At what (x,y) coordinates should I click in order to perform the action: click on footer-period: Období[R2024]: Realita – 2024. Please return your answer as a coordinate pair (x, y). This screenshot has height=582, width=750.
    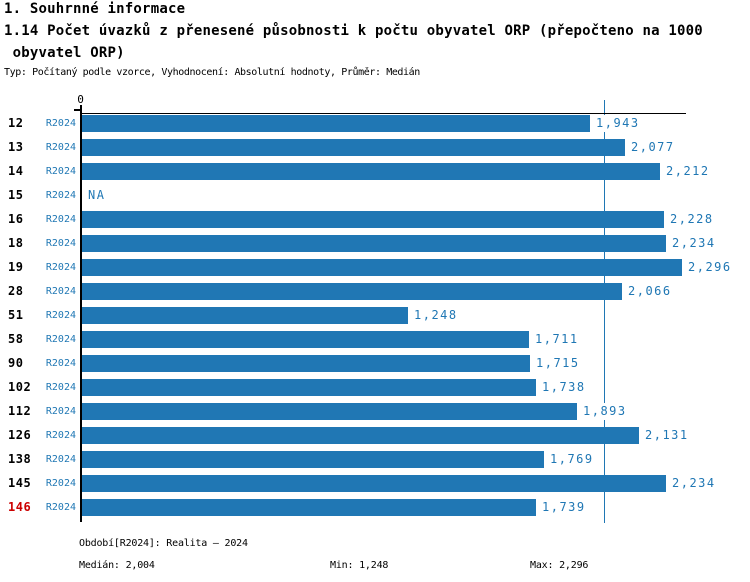
    Looking at the image, I should click on (163, 543).